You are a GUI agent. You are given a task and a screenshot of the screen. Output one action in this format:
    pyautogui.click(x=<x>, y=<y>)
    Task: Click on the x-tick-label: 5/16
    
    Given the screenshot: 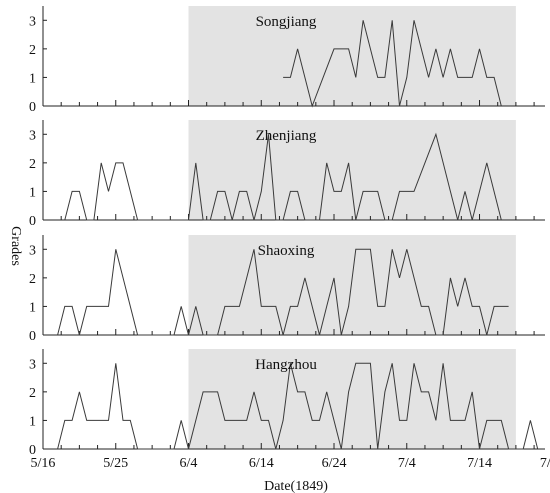 What is the action you would take?
    pyautogui.click(x=43, y=463)
    